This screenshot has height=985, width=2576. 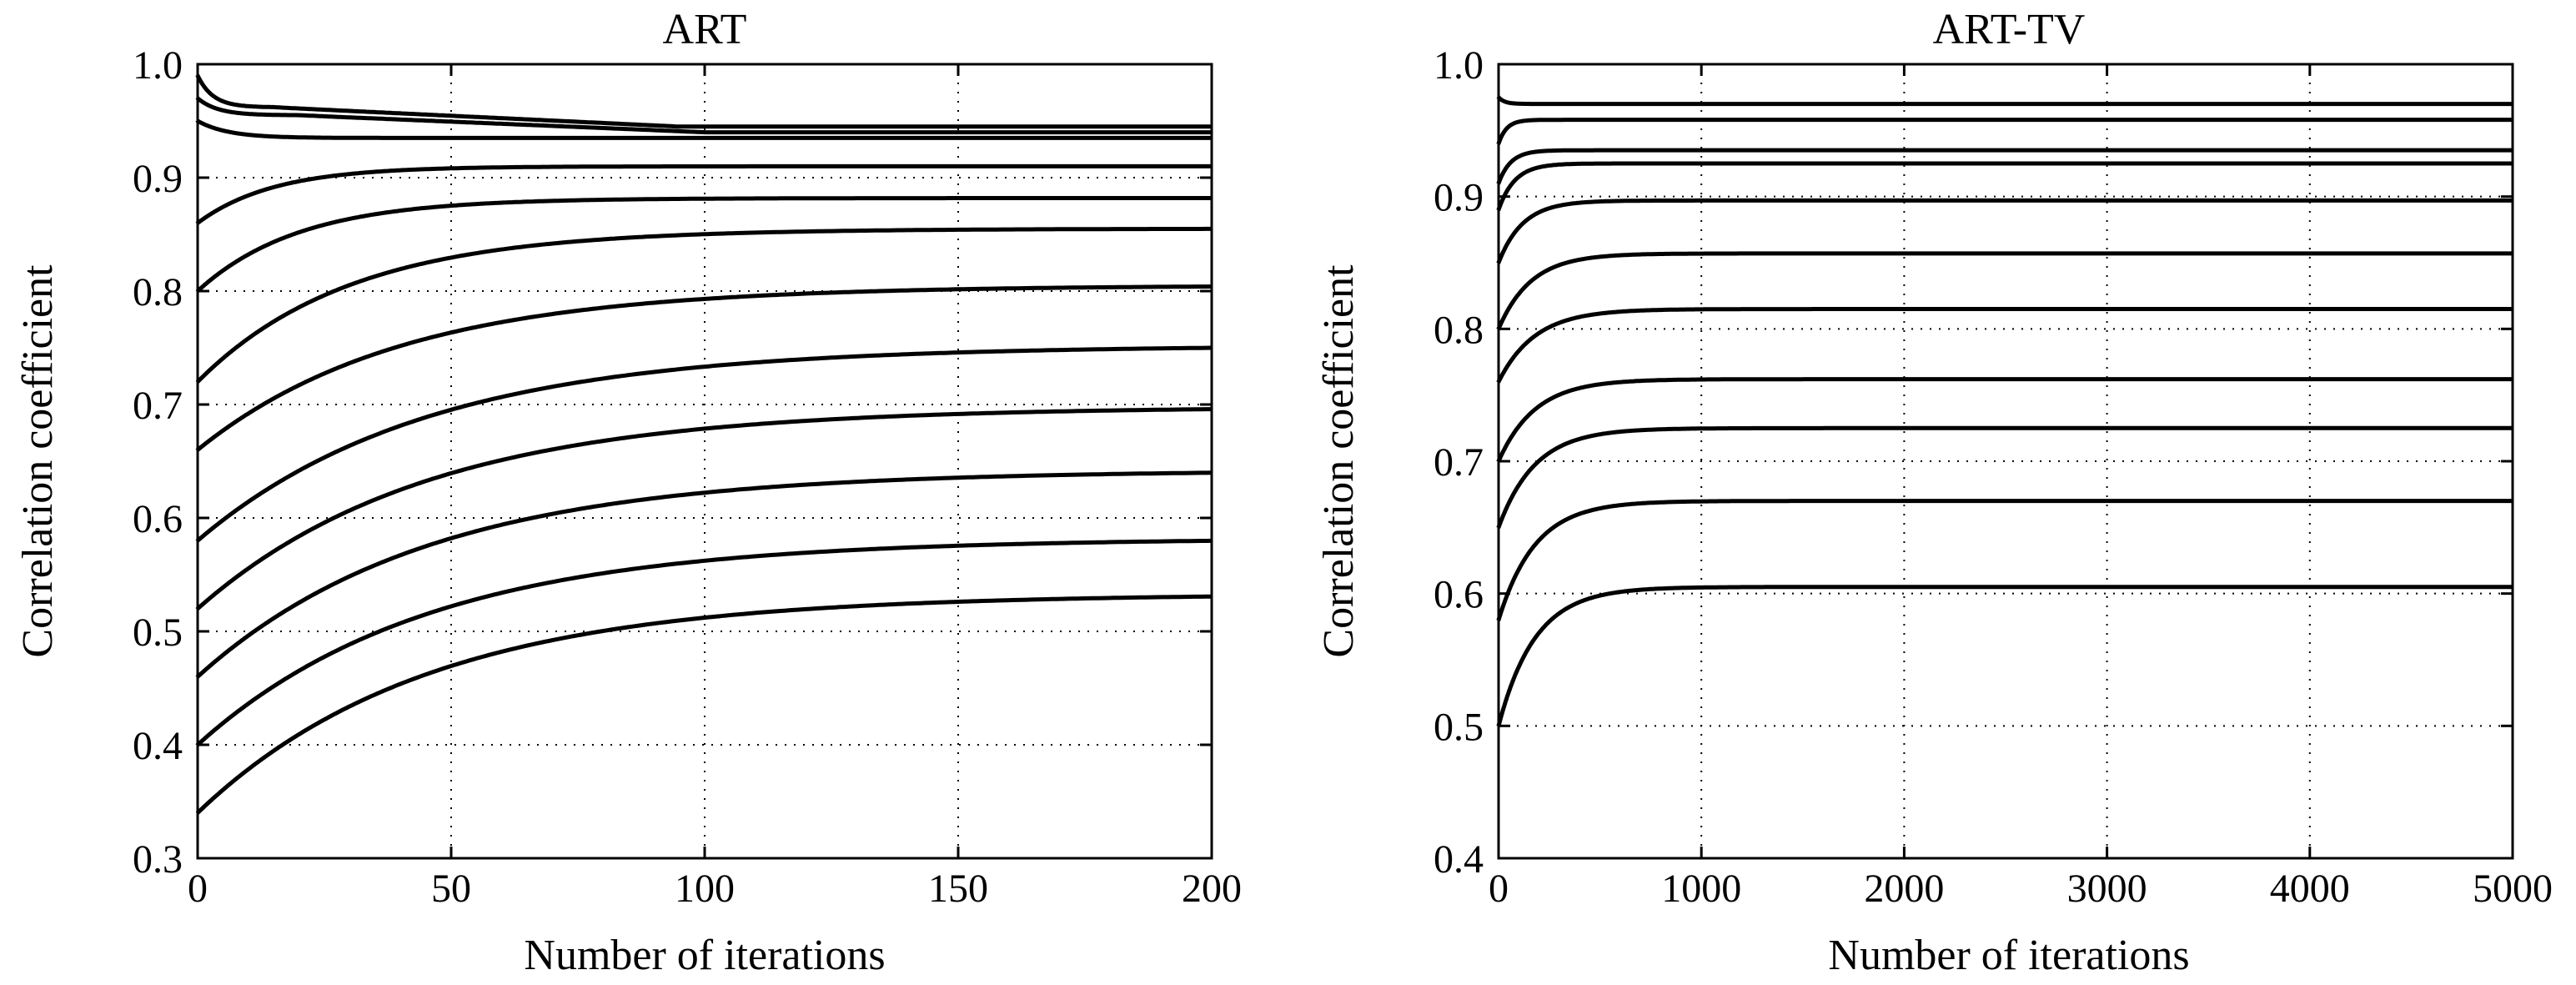 What do you see at coordinates (451, 889) in the screenshot?
I see `x-tick-label: 50` at bounding box center [451, 889].